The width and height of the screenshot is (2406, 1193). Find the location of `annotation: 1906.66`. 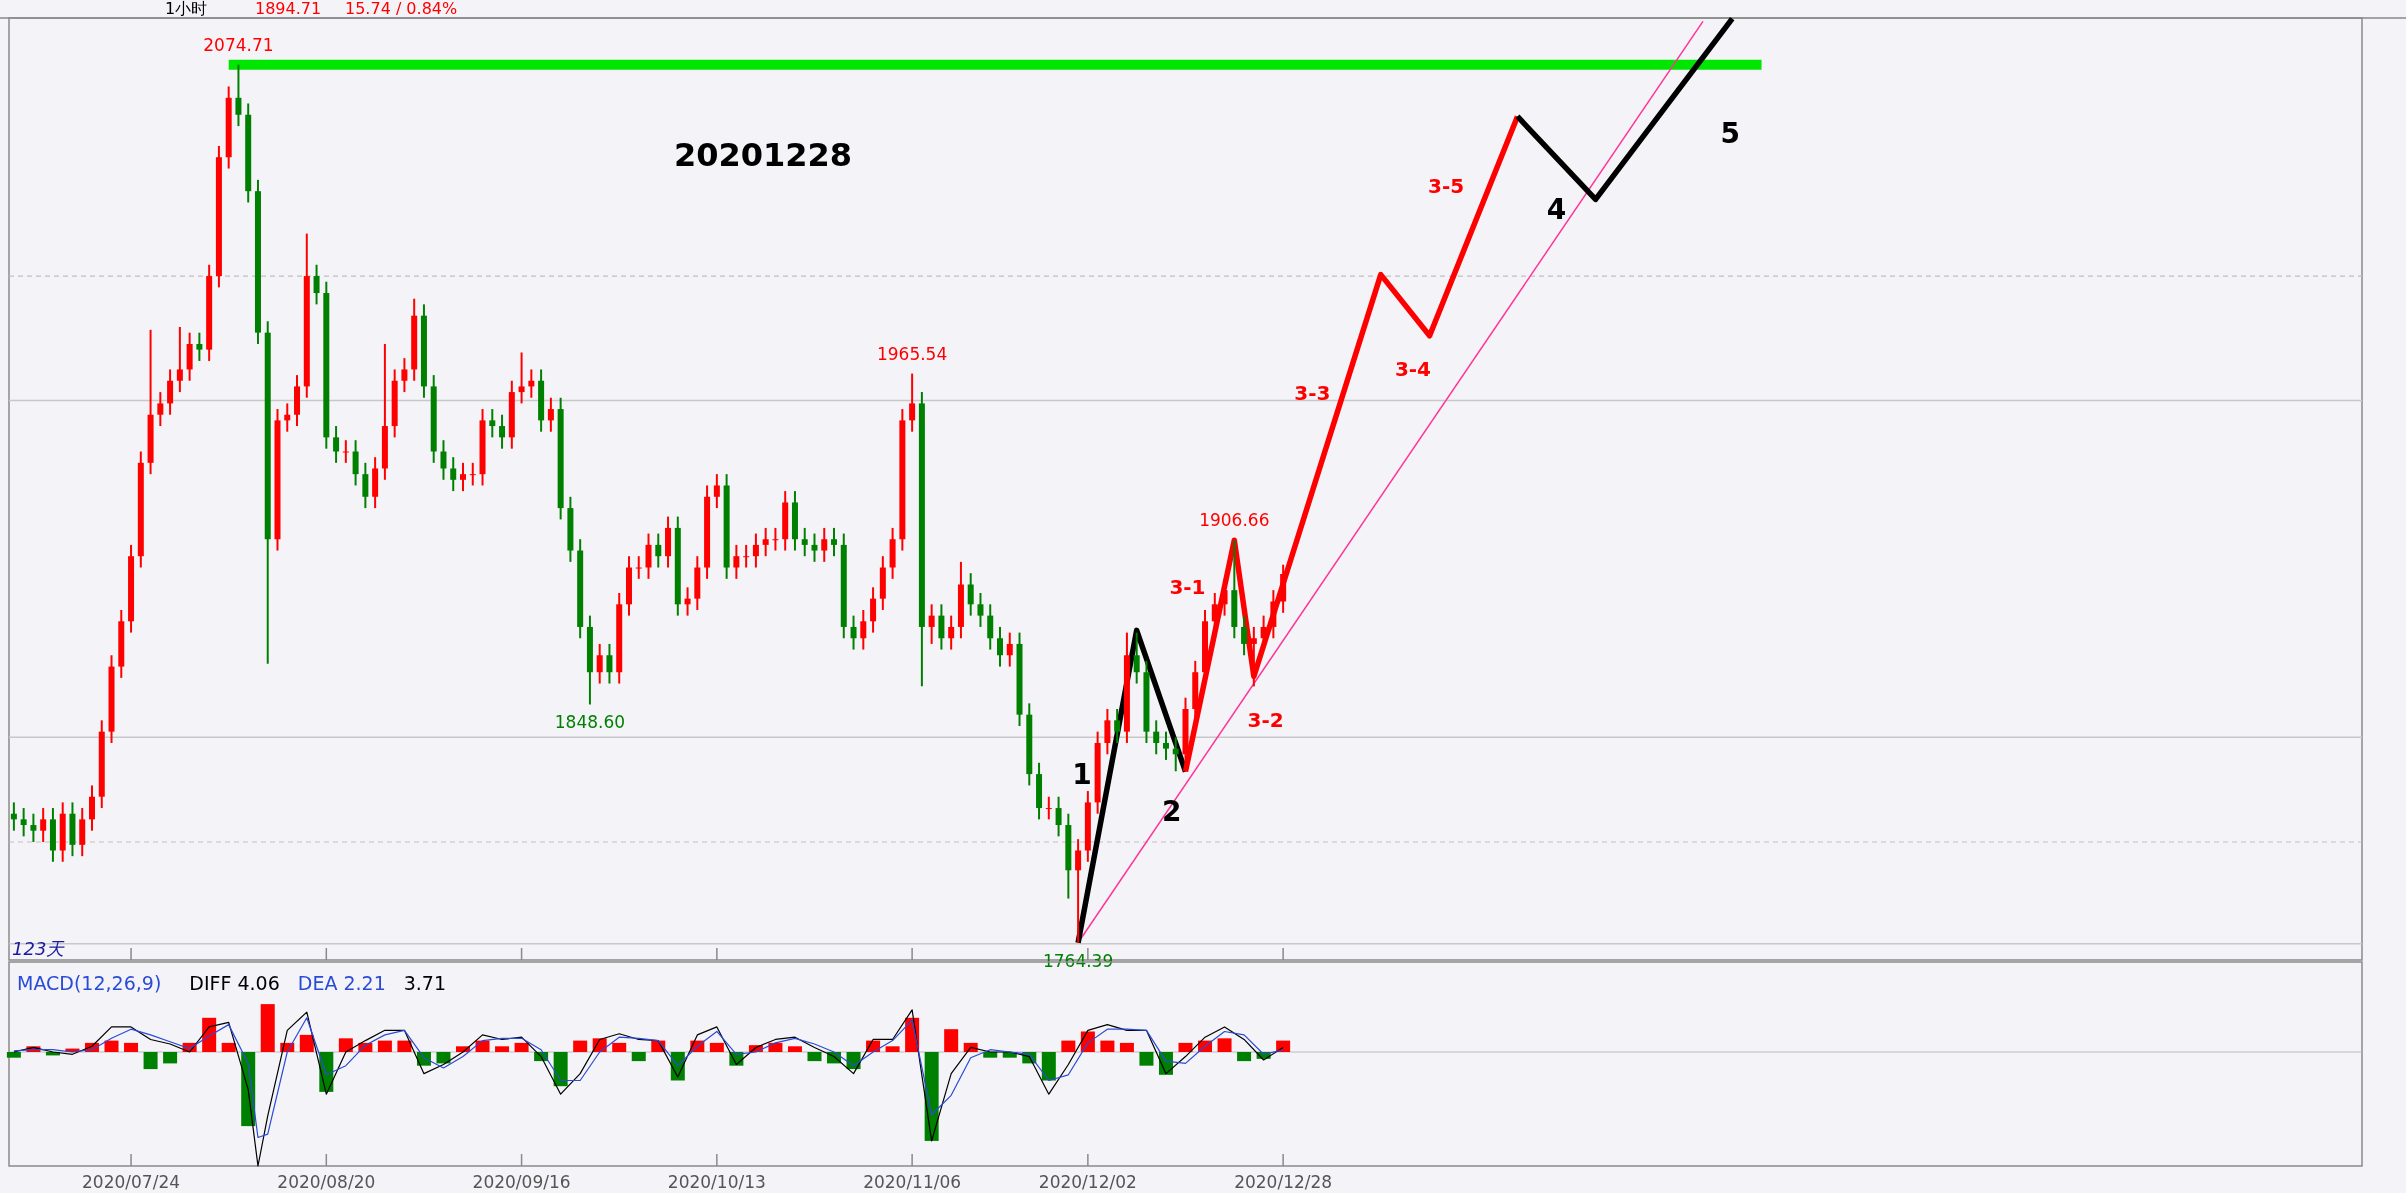

annotation: 1906.66 is located at coordinates (1234, 520).